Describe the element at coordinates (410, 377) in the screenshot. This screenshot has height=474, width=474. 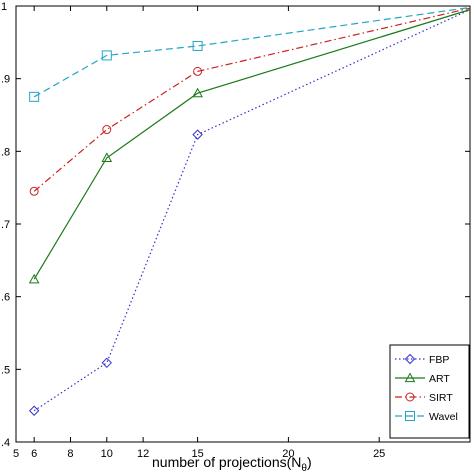
I see `legend-marker-art` at that location.